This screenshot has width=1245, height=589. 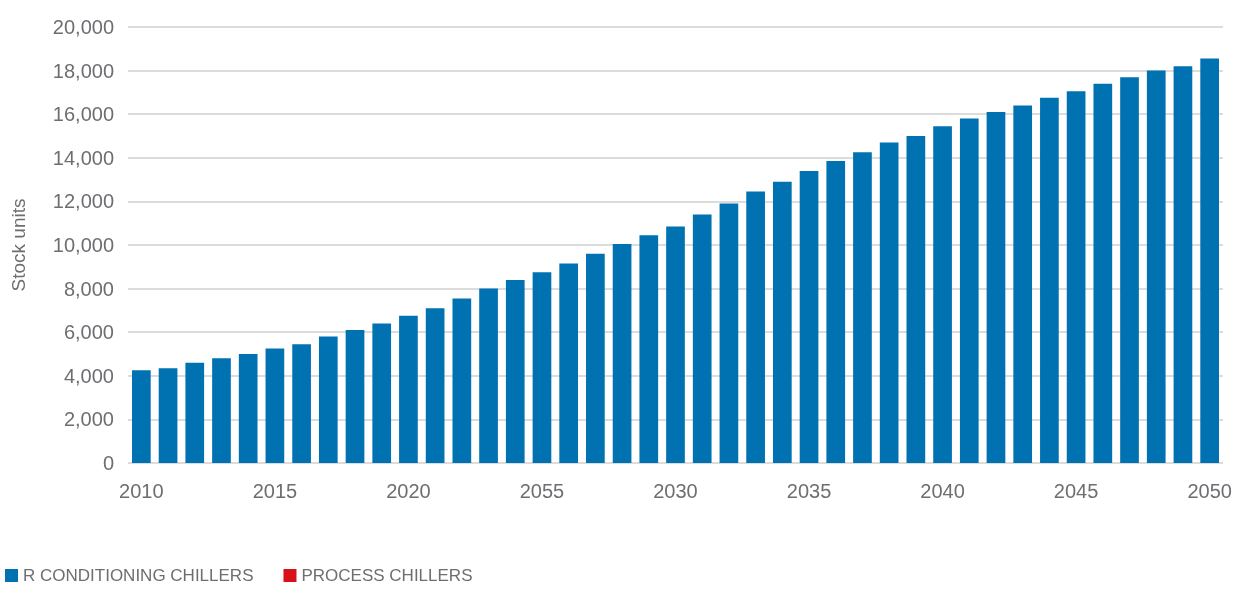 What do you see at coordinates (809, 491) in the screenshot?
I see `x-tick-label: 2035` at bounding box center [809, 491].